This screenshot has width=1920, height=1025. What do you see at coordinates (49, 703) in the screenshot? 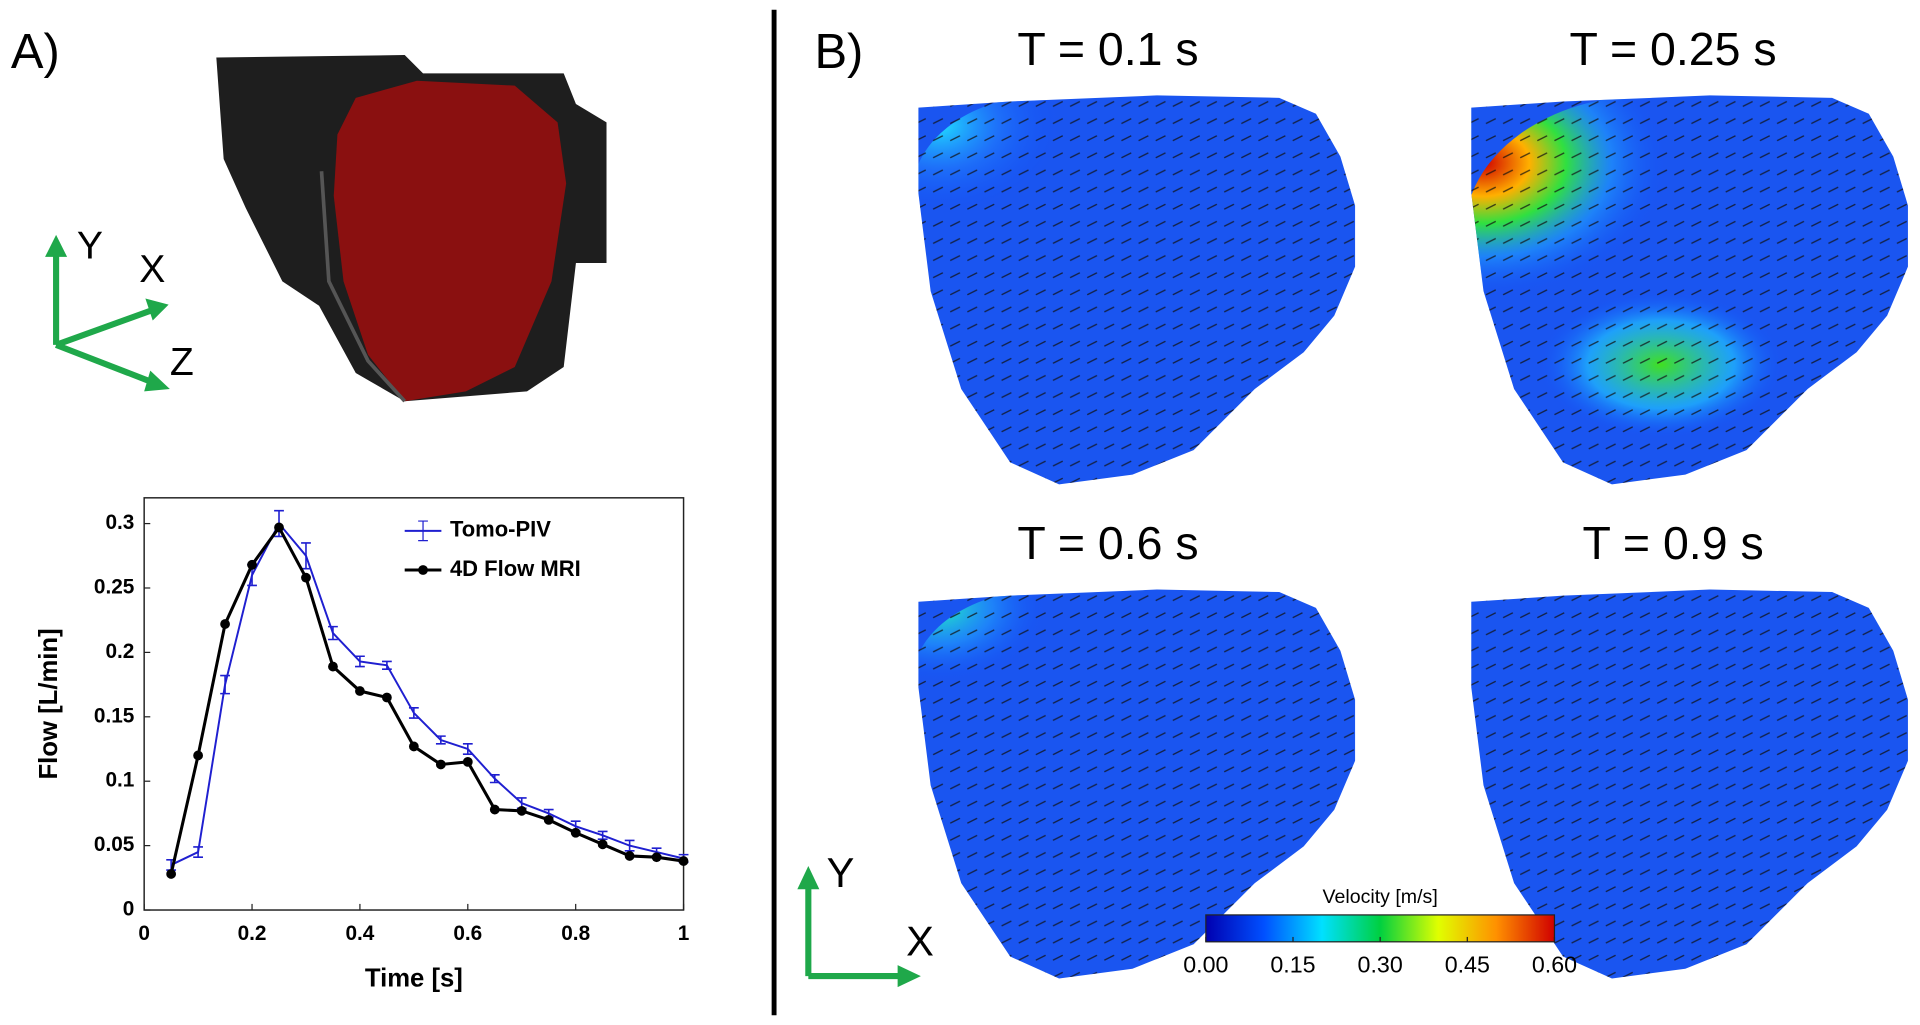
I see `y-axis-label: Flow [L/min]` at bounding box center [49, 703].